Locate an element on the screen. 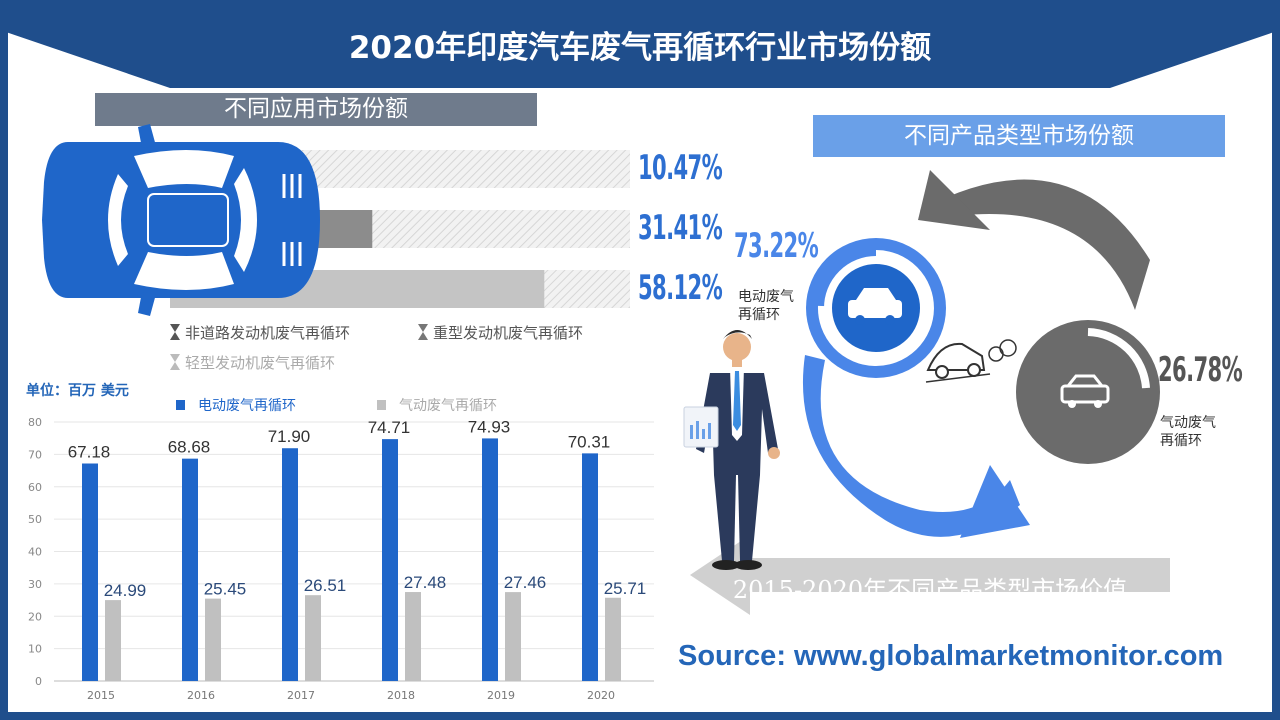  product-header: 不同产品类型市场份额 is located at coordinates (1019, 136).